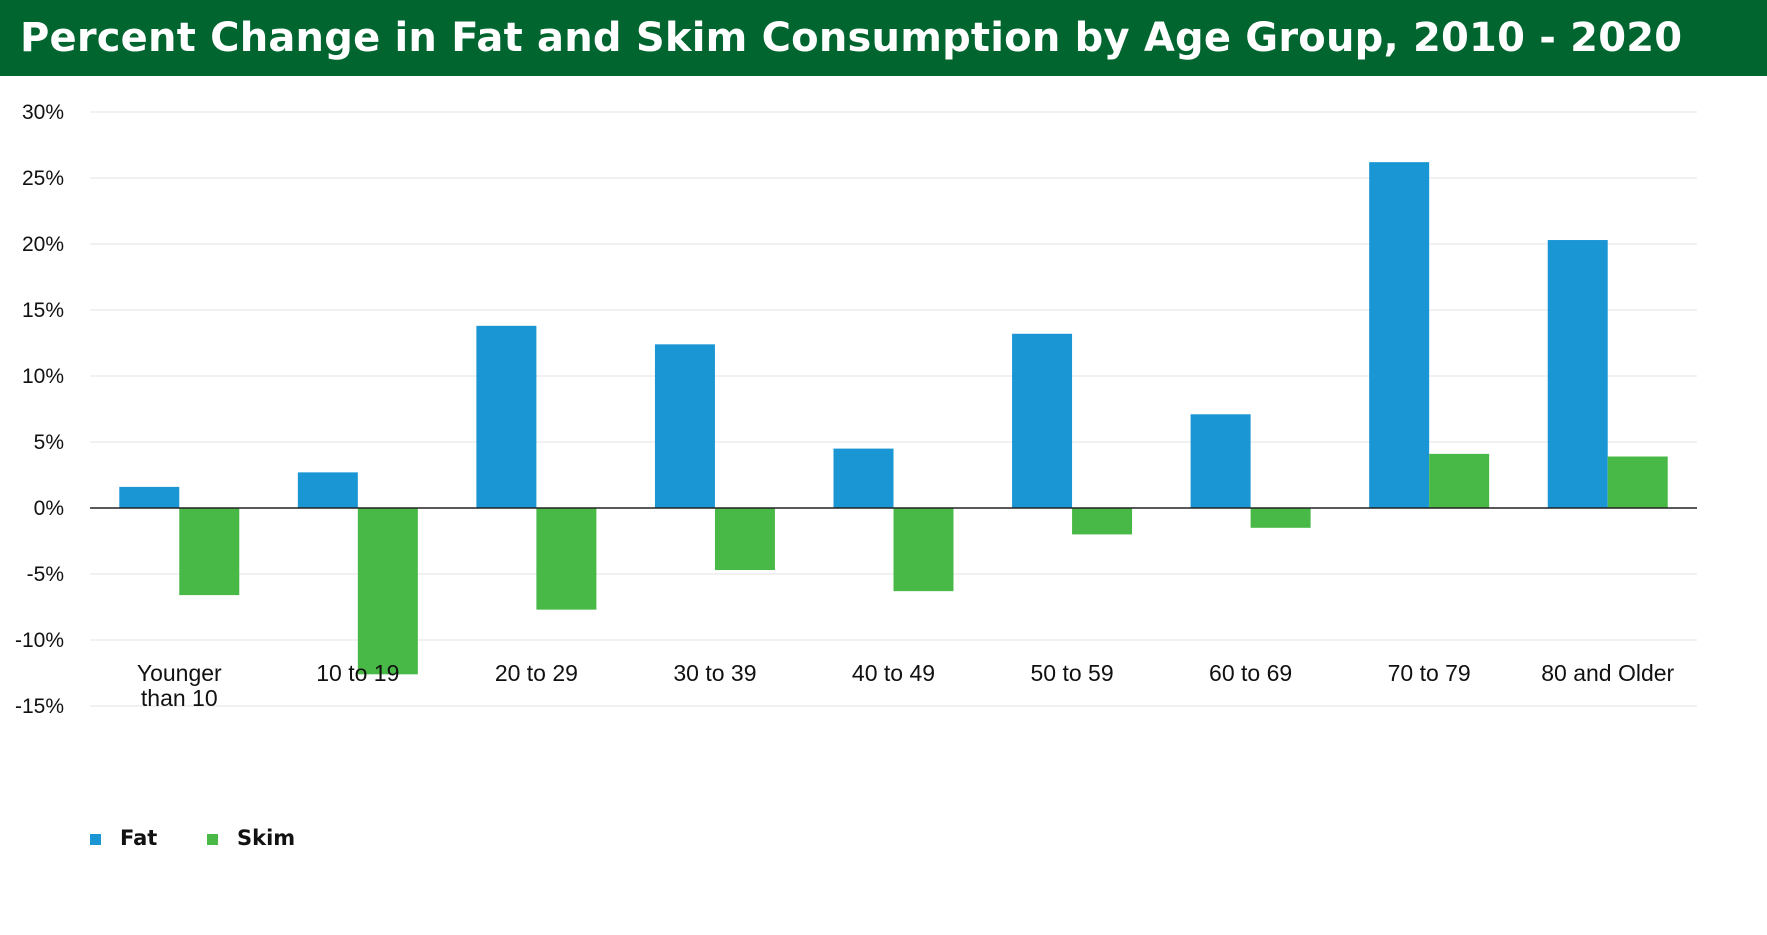 The height and width of the screenshot is (935, 1767). I want to click on category-label-line: 40 to 49, so click(893, 673).